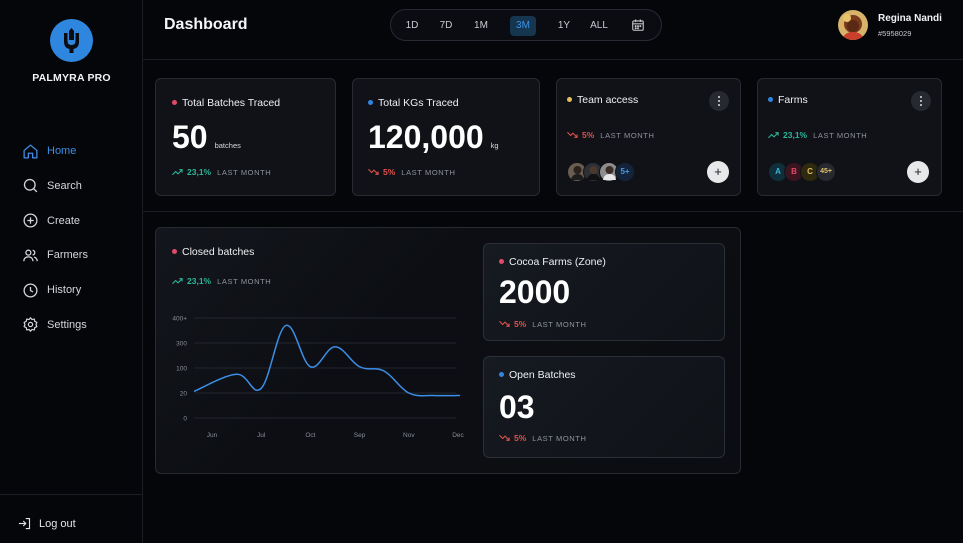 This screenshot has height=543, width=963. I want to click on card-title: Team access, so click(602, 100).